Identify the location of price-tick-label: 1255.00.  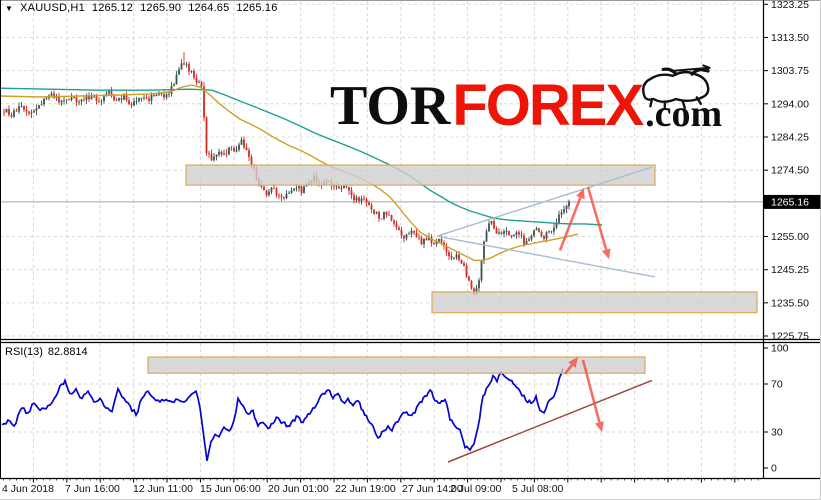
(790, 237).